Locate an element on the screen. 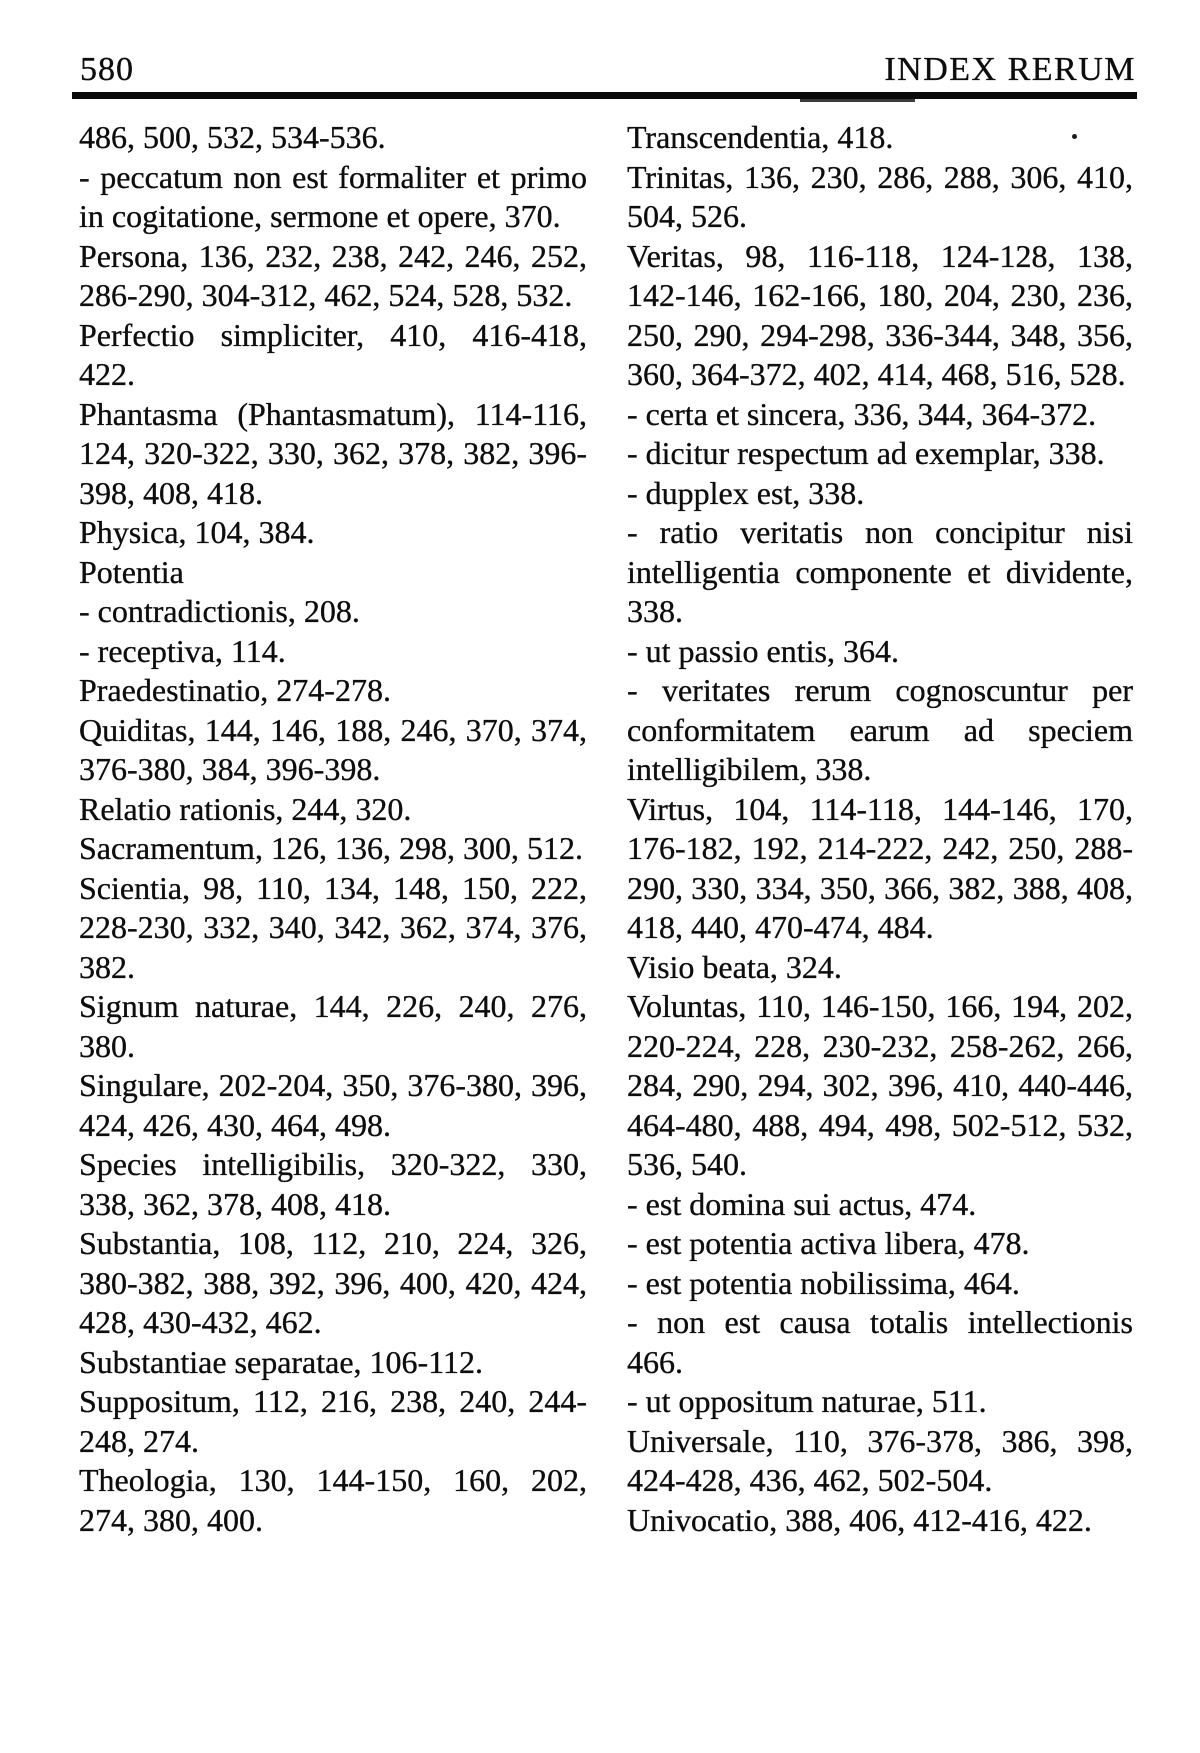 This screenshot has height=1753, width=1200. index-entry: Substantiae separatae, 106-112. is located at coordinates (281, 1361).